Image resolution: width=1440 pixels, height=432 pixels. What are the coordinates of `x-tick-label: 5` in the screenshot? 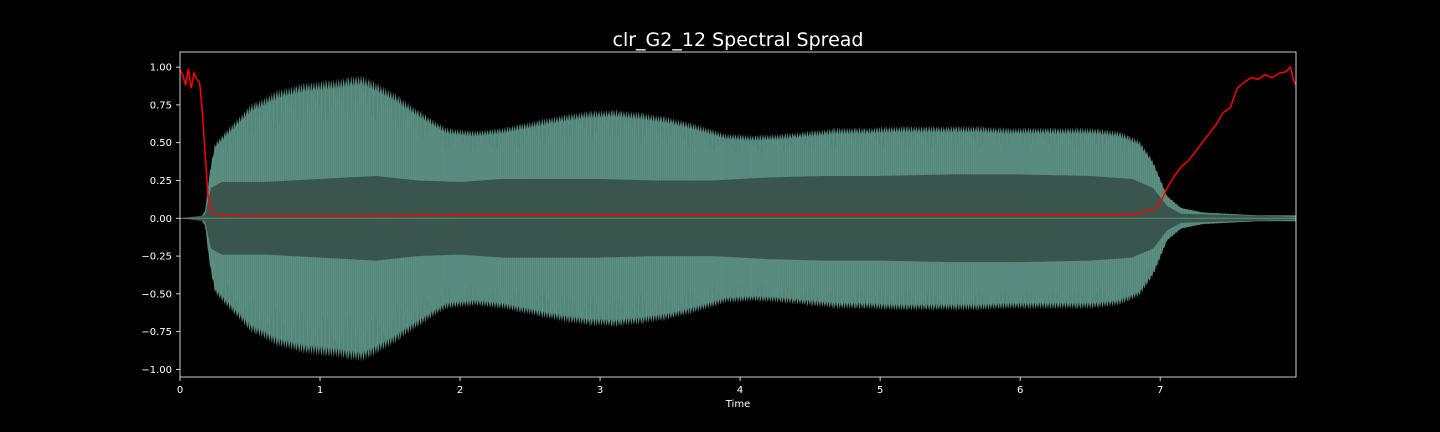 It's located at (880, 390).